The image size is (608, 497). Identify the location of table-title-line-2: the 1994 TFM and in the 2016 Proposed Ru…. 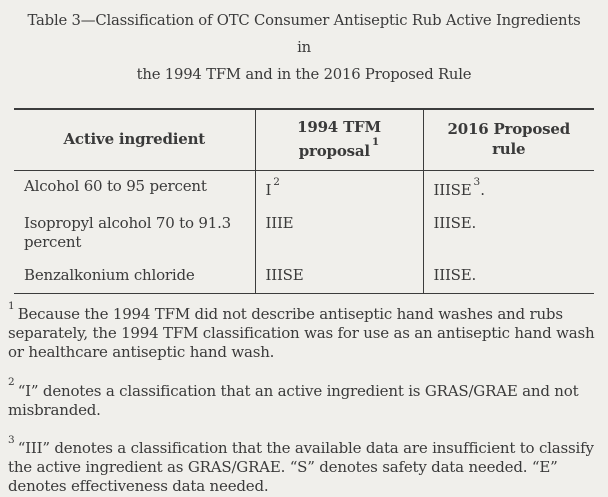
(304, 74).